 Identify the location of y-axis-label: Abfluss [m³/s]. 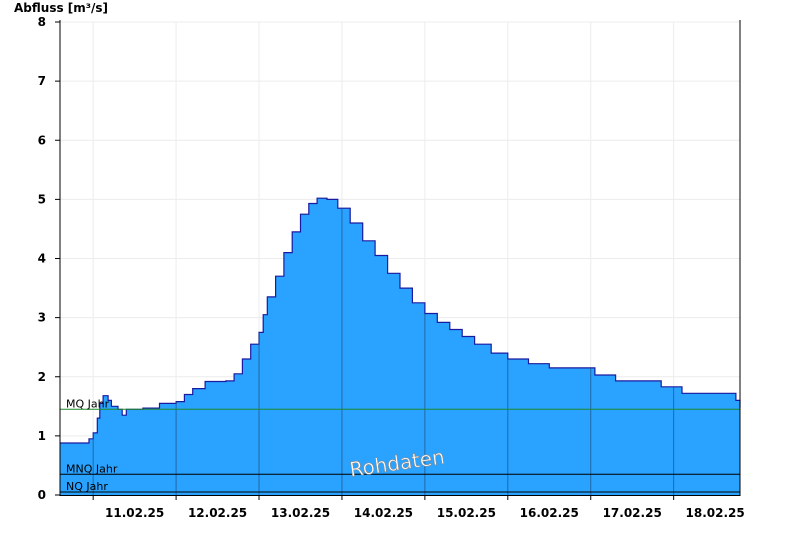
(61, 8).